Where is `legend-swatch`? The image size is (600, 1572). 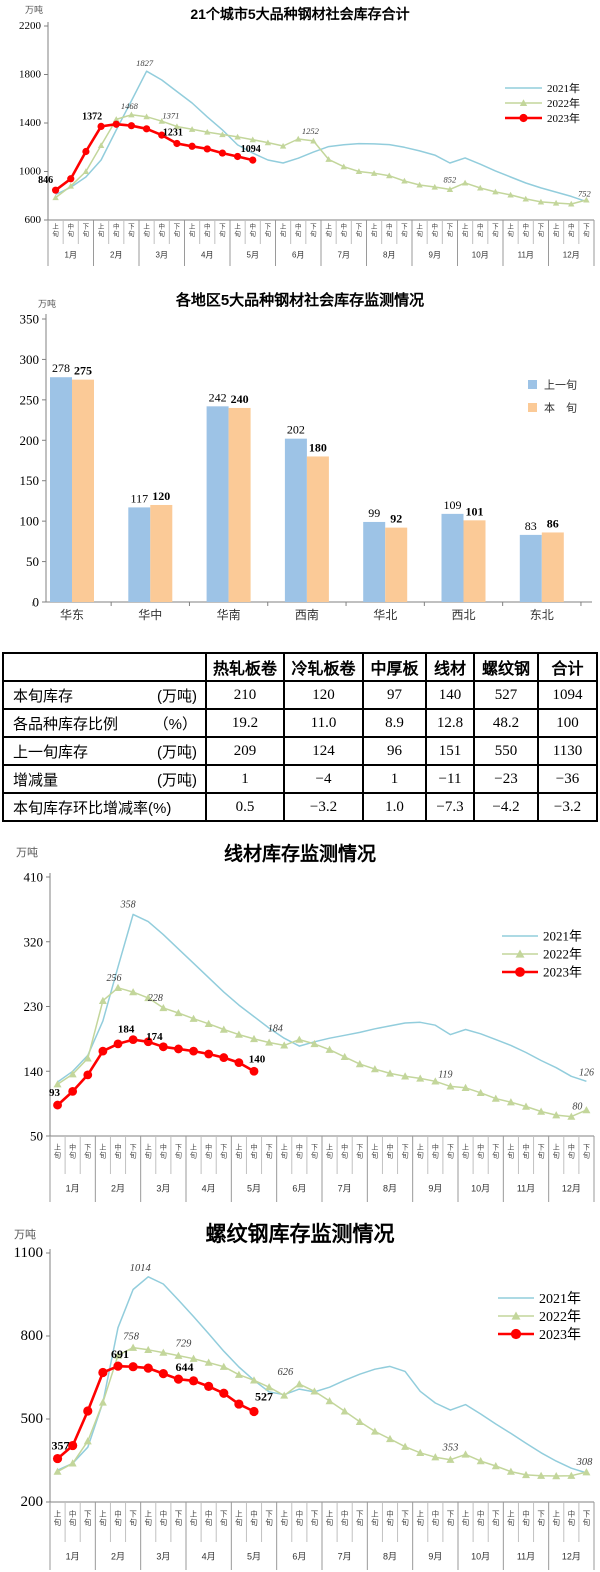
legend-swatch is located at coordinates (532, 384).